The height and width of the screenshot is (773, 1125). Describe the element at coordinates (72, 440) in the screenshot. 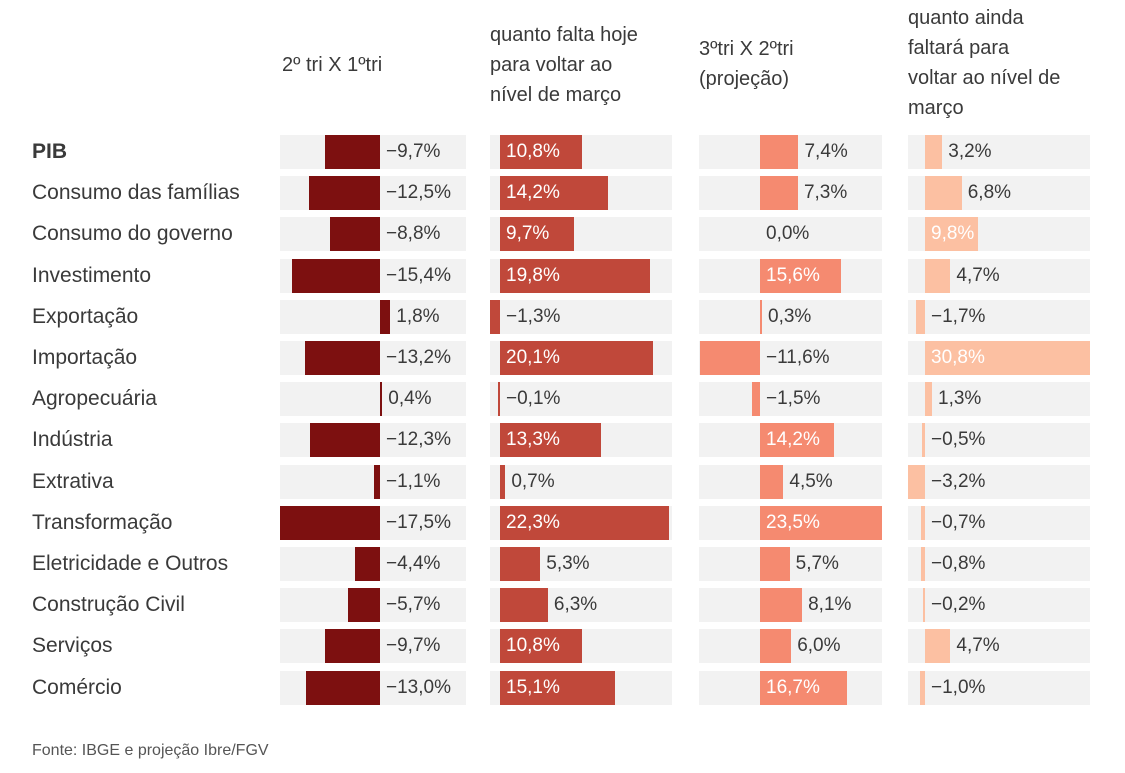

I see `row-label: Indústria` at that location.